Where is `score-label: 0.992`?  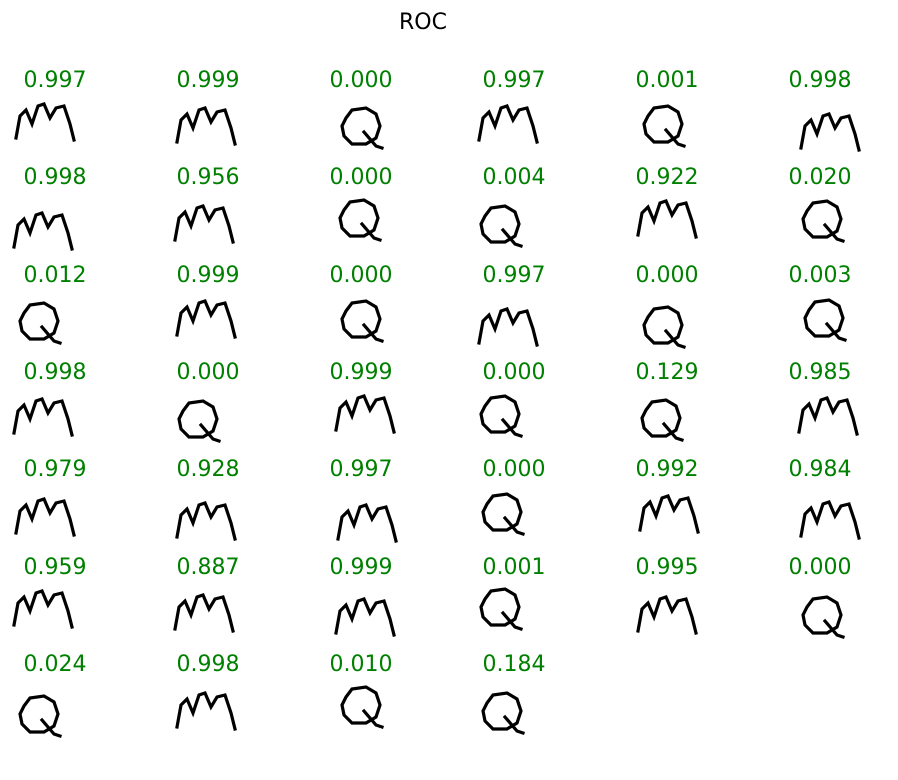
score-label: 0.992 is located at coordinates (667, 469).